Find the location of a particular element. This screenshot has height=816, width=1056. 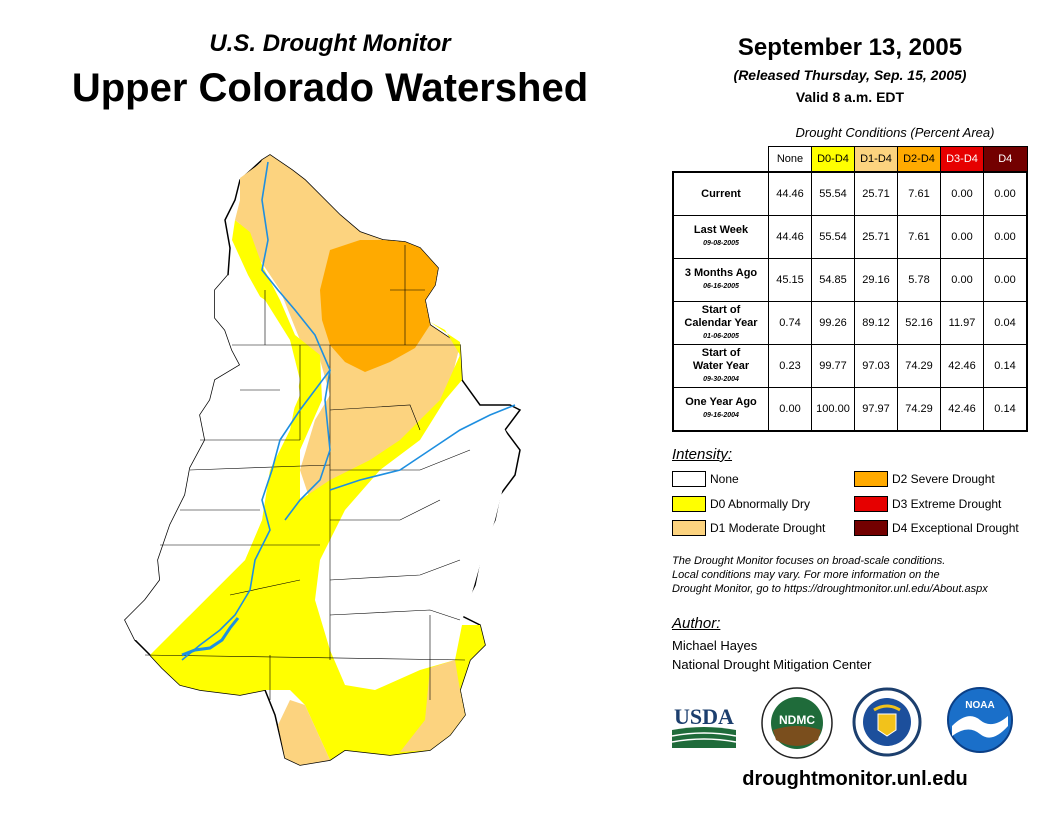

table-cell: 11.97 is located at coordinates (962, 323).